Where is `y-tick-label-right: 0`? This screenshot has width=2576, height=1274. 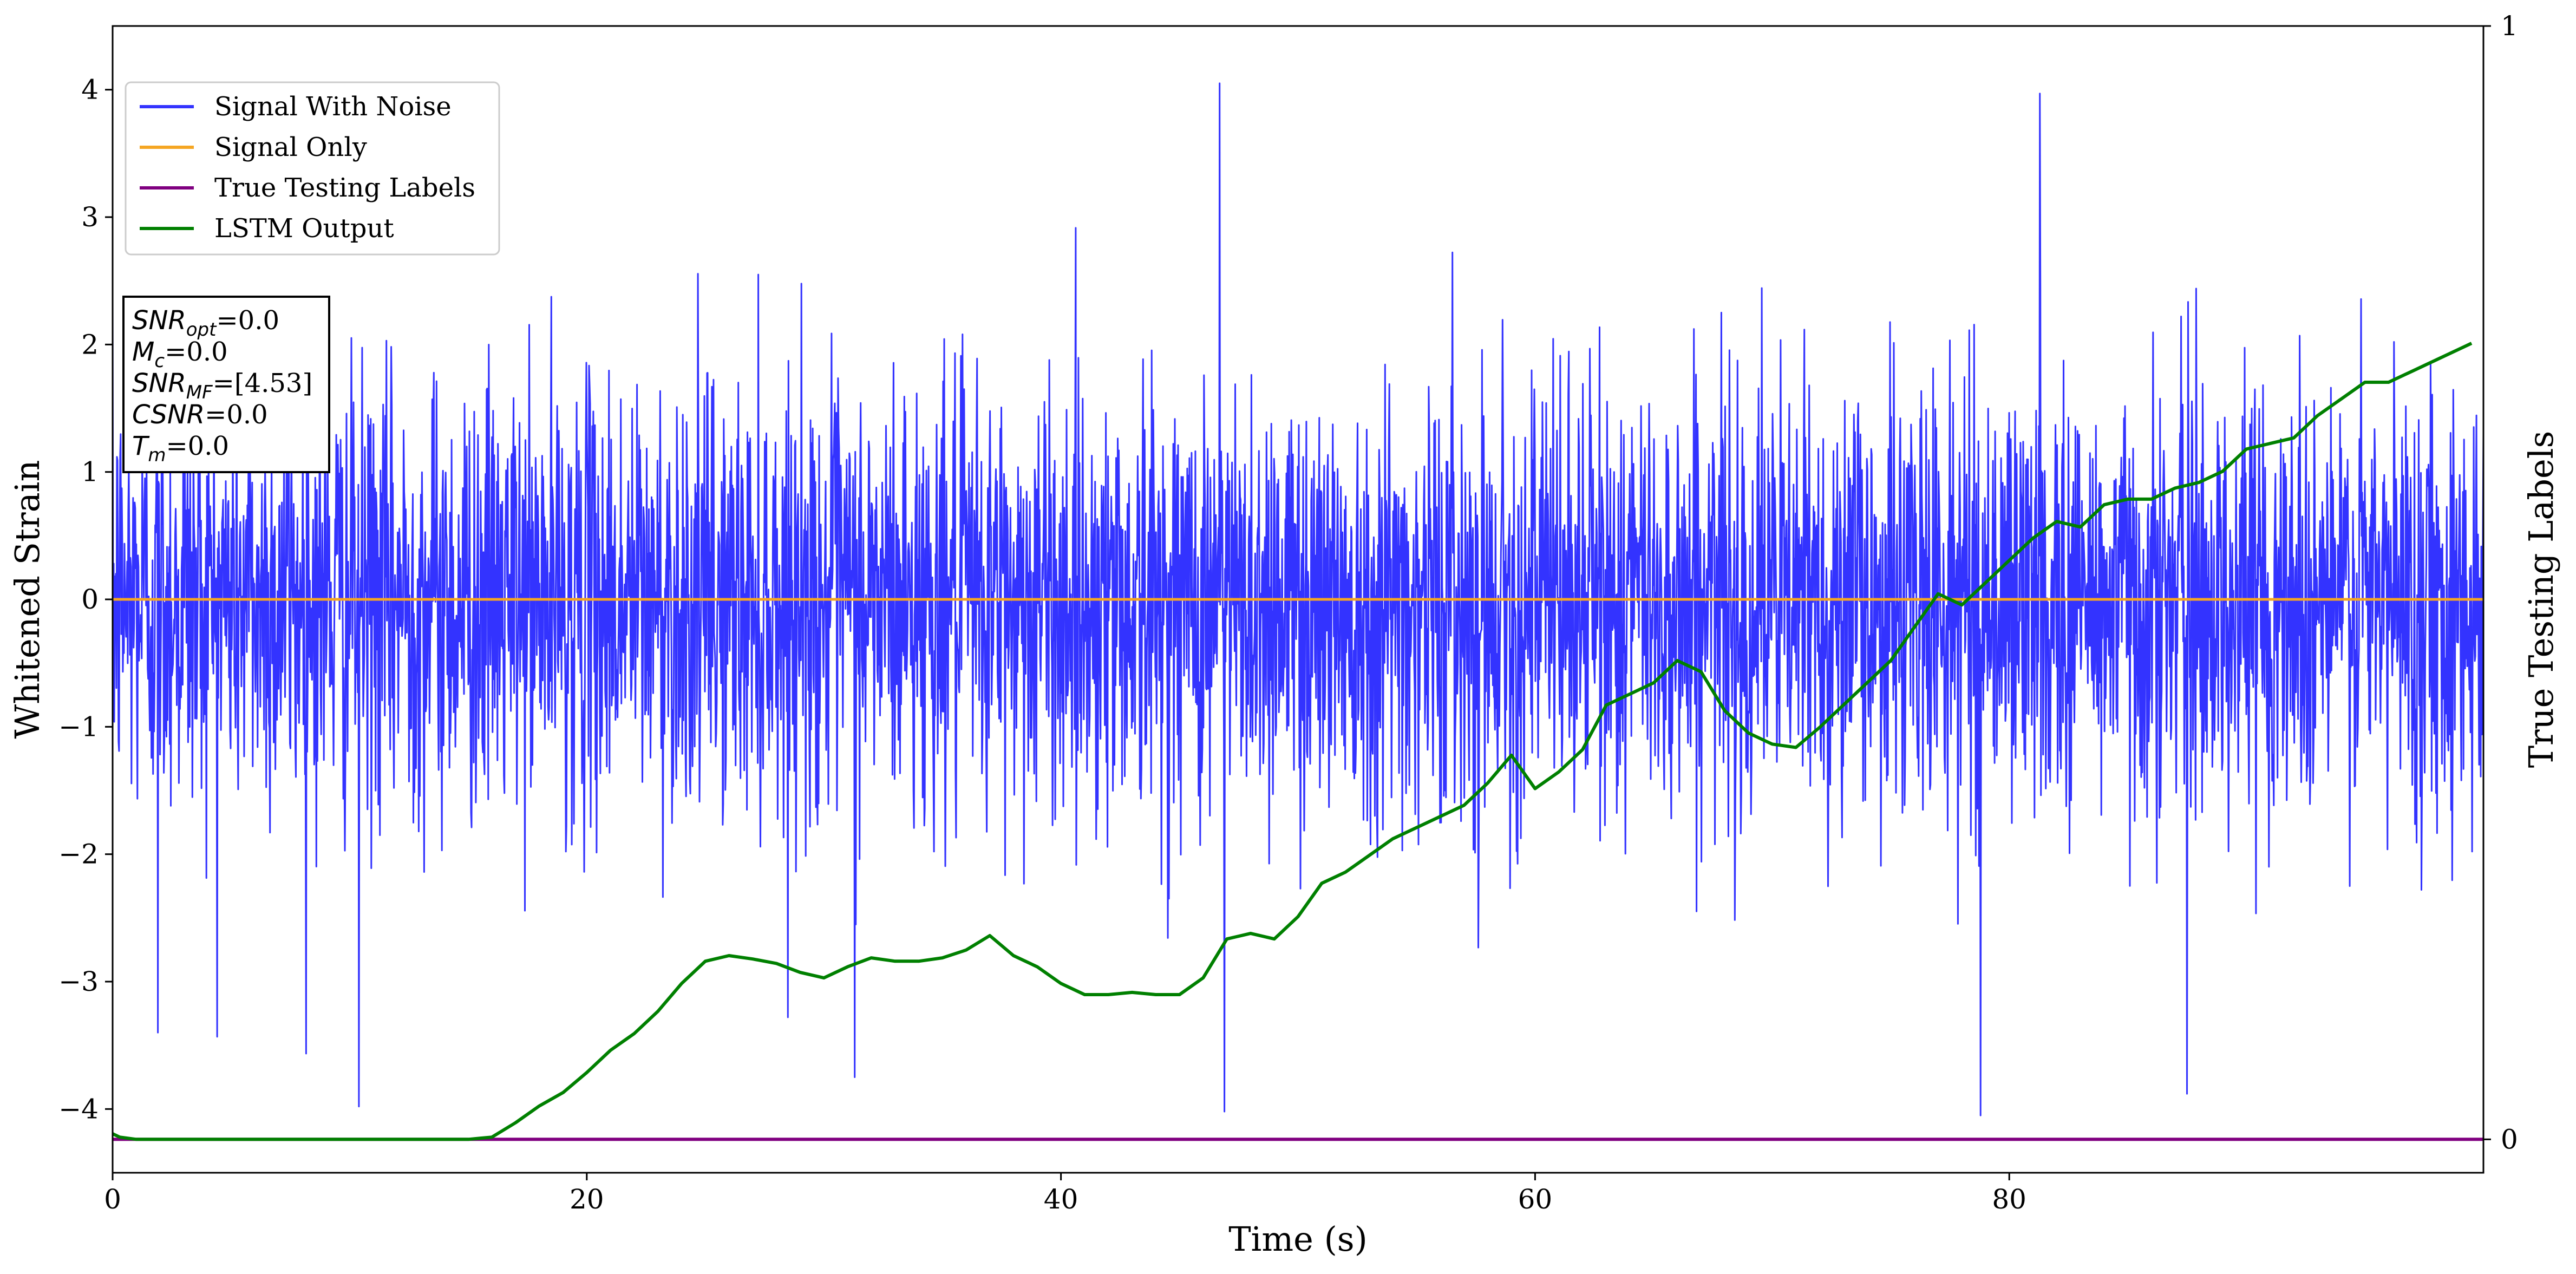 y-tick-label-right: 0 is located at coordinates (2509, 1139).